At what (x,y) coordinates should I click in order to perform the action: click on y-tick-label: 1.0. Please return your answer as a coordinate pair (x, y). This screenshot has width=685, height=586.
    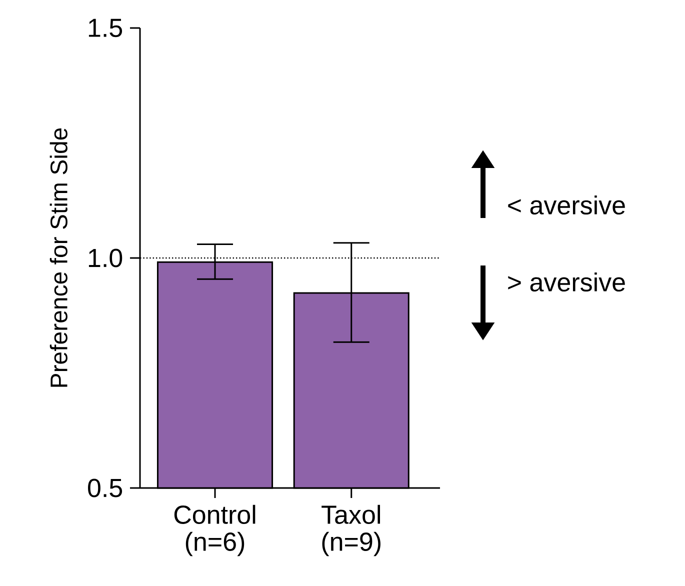
    Looking at the image, I should click on (105, 258).